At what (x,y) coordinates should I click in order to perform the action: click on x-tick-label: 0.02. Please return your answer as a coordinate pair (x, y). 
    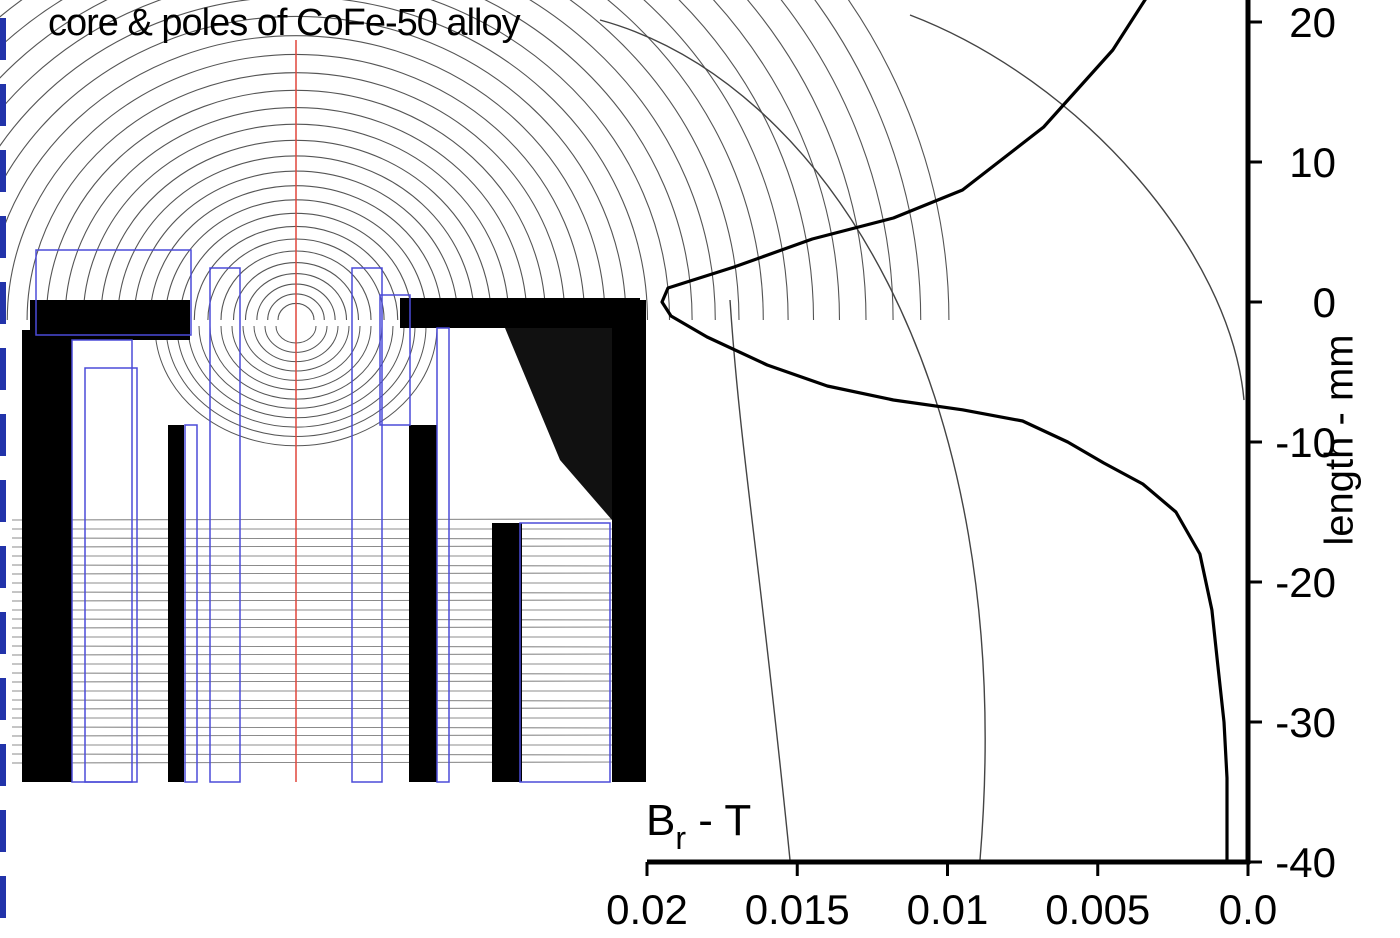
    Looking at the image, I should click on (647, 909).